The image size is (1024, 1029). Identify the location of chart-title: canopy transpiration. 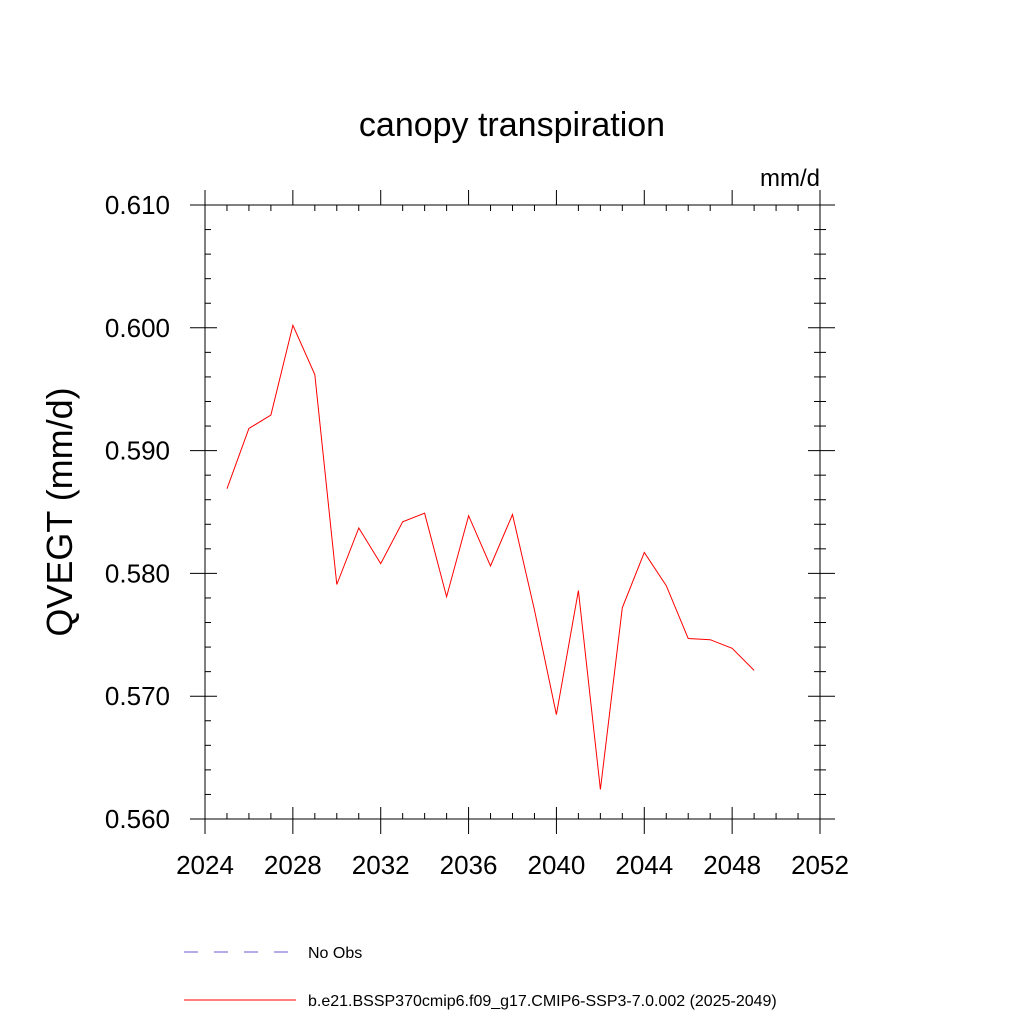
(512, 125).